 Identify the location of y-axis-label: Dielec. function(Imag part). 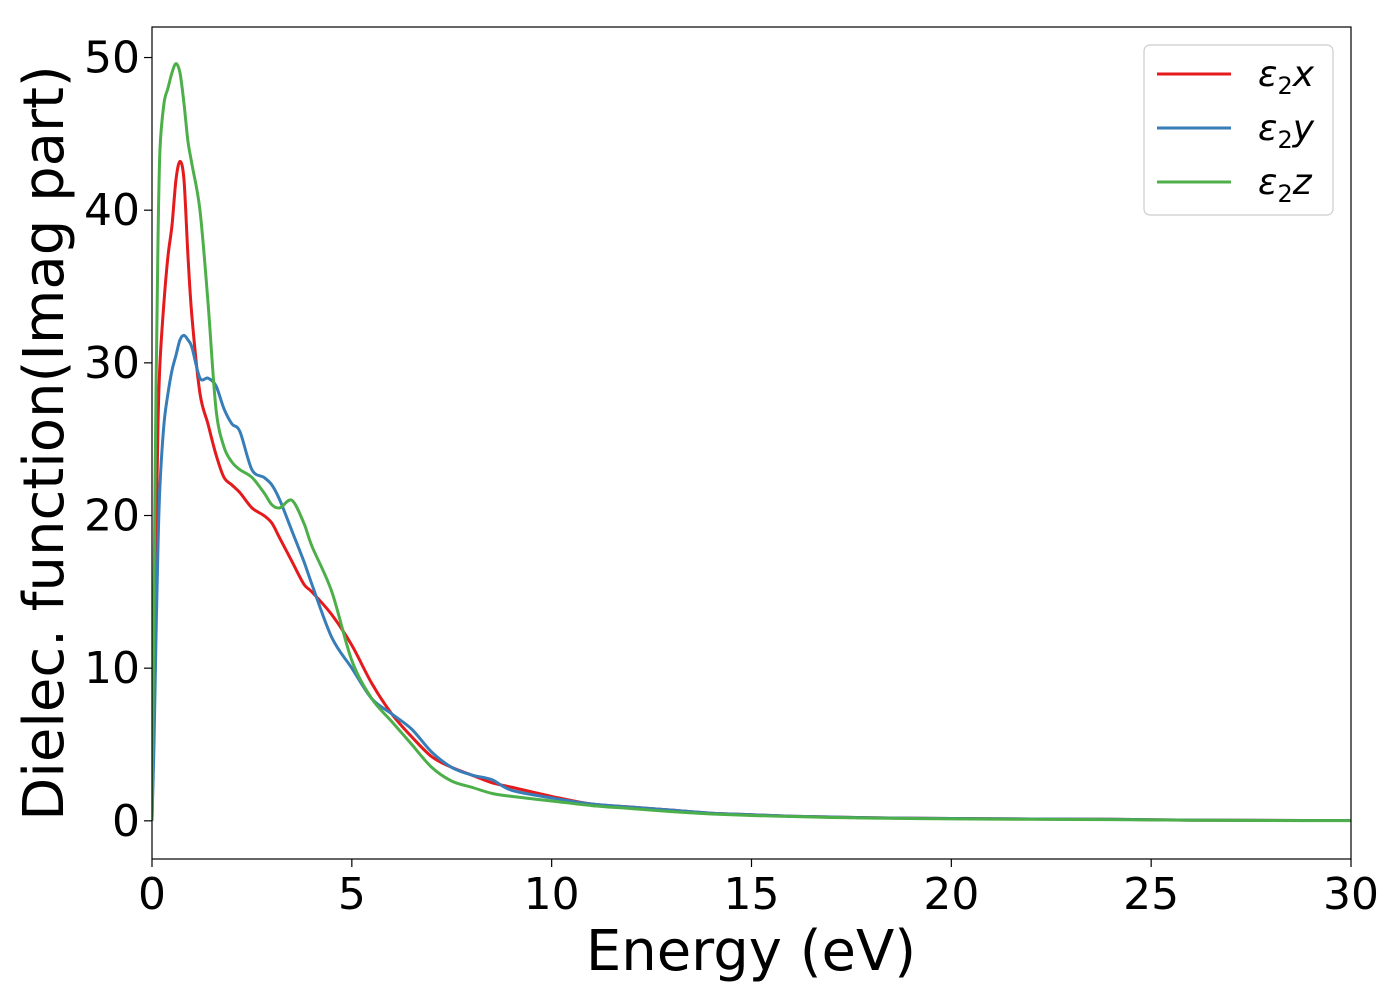
(44, 443).